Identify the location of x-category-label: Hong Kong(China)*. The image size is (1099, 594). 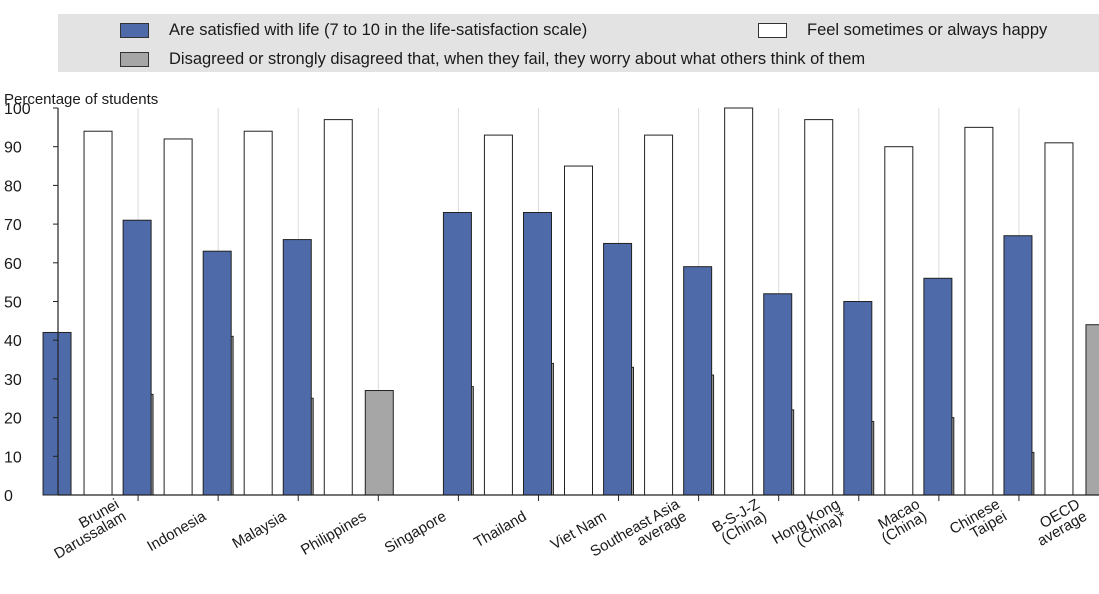
(809, 523).